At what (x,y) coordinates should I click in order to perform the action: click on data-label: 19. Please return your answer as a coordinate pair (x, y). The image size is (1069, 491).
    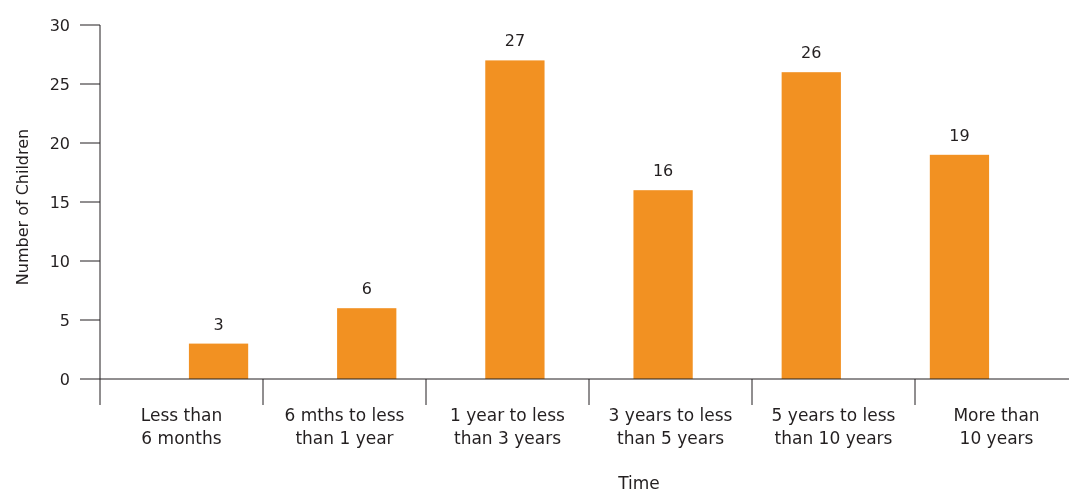
    Looking at the image, I should click on (959, 135).